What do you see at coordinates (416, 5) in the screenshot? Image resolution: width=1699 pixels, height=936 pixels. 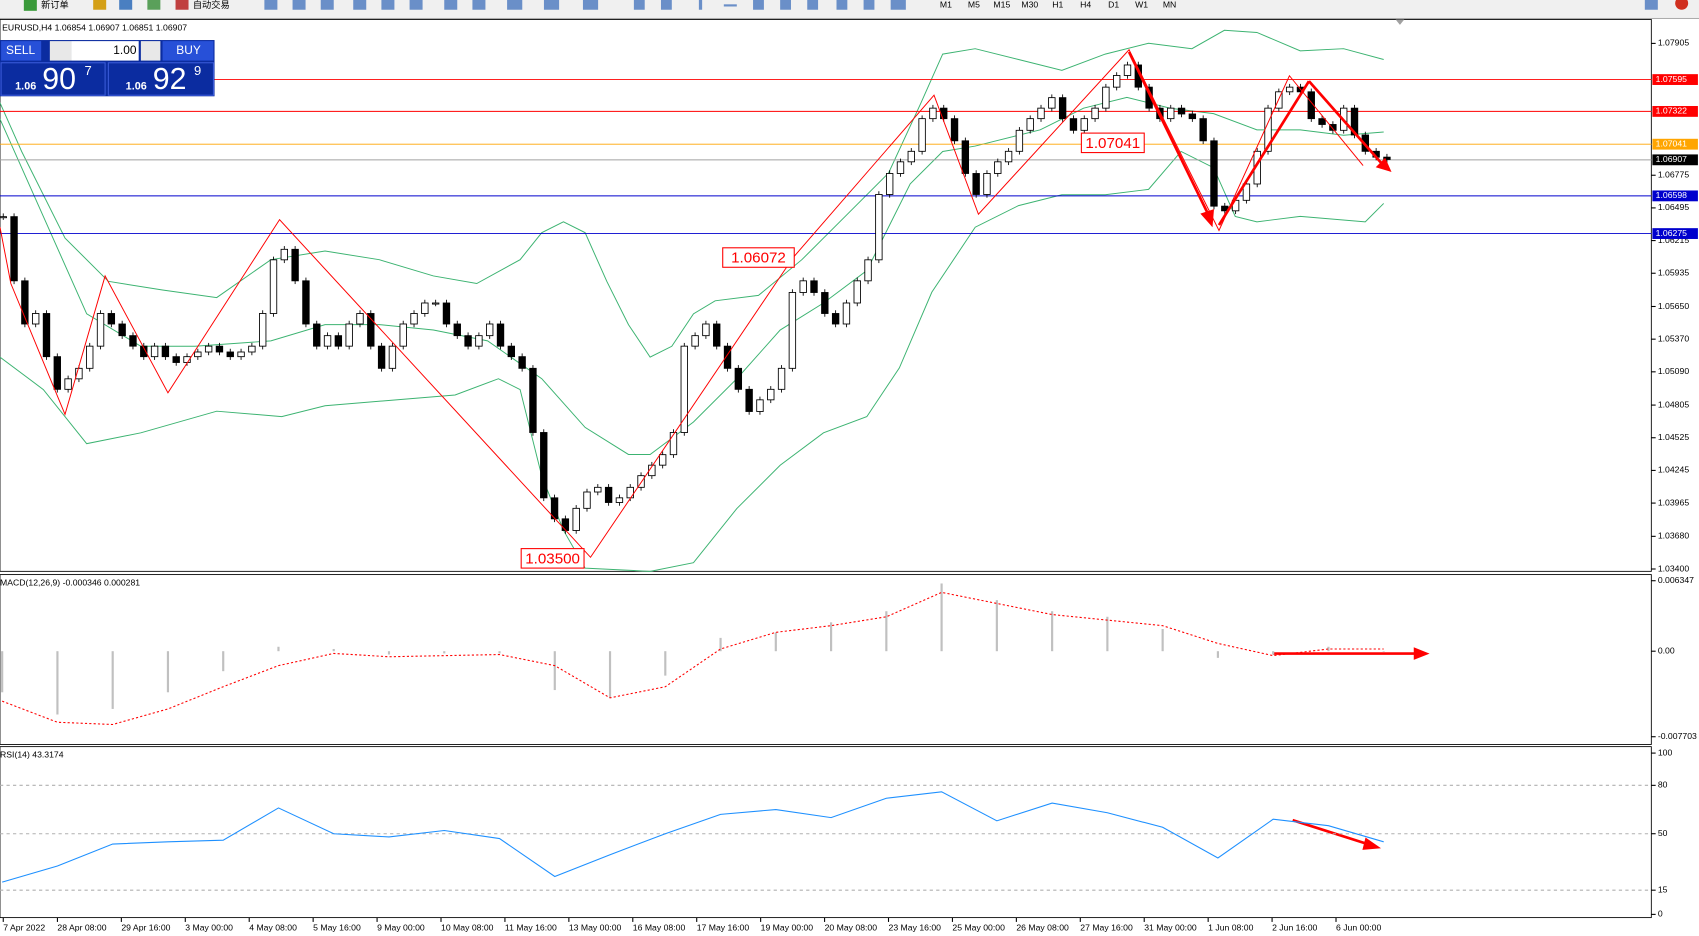 I see `tile` at bounding box center [416, 5].